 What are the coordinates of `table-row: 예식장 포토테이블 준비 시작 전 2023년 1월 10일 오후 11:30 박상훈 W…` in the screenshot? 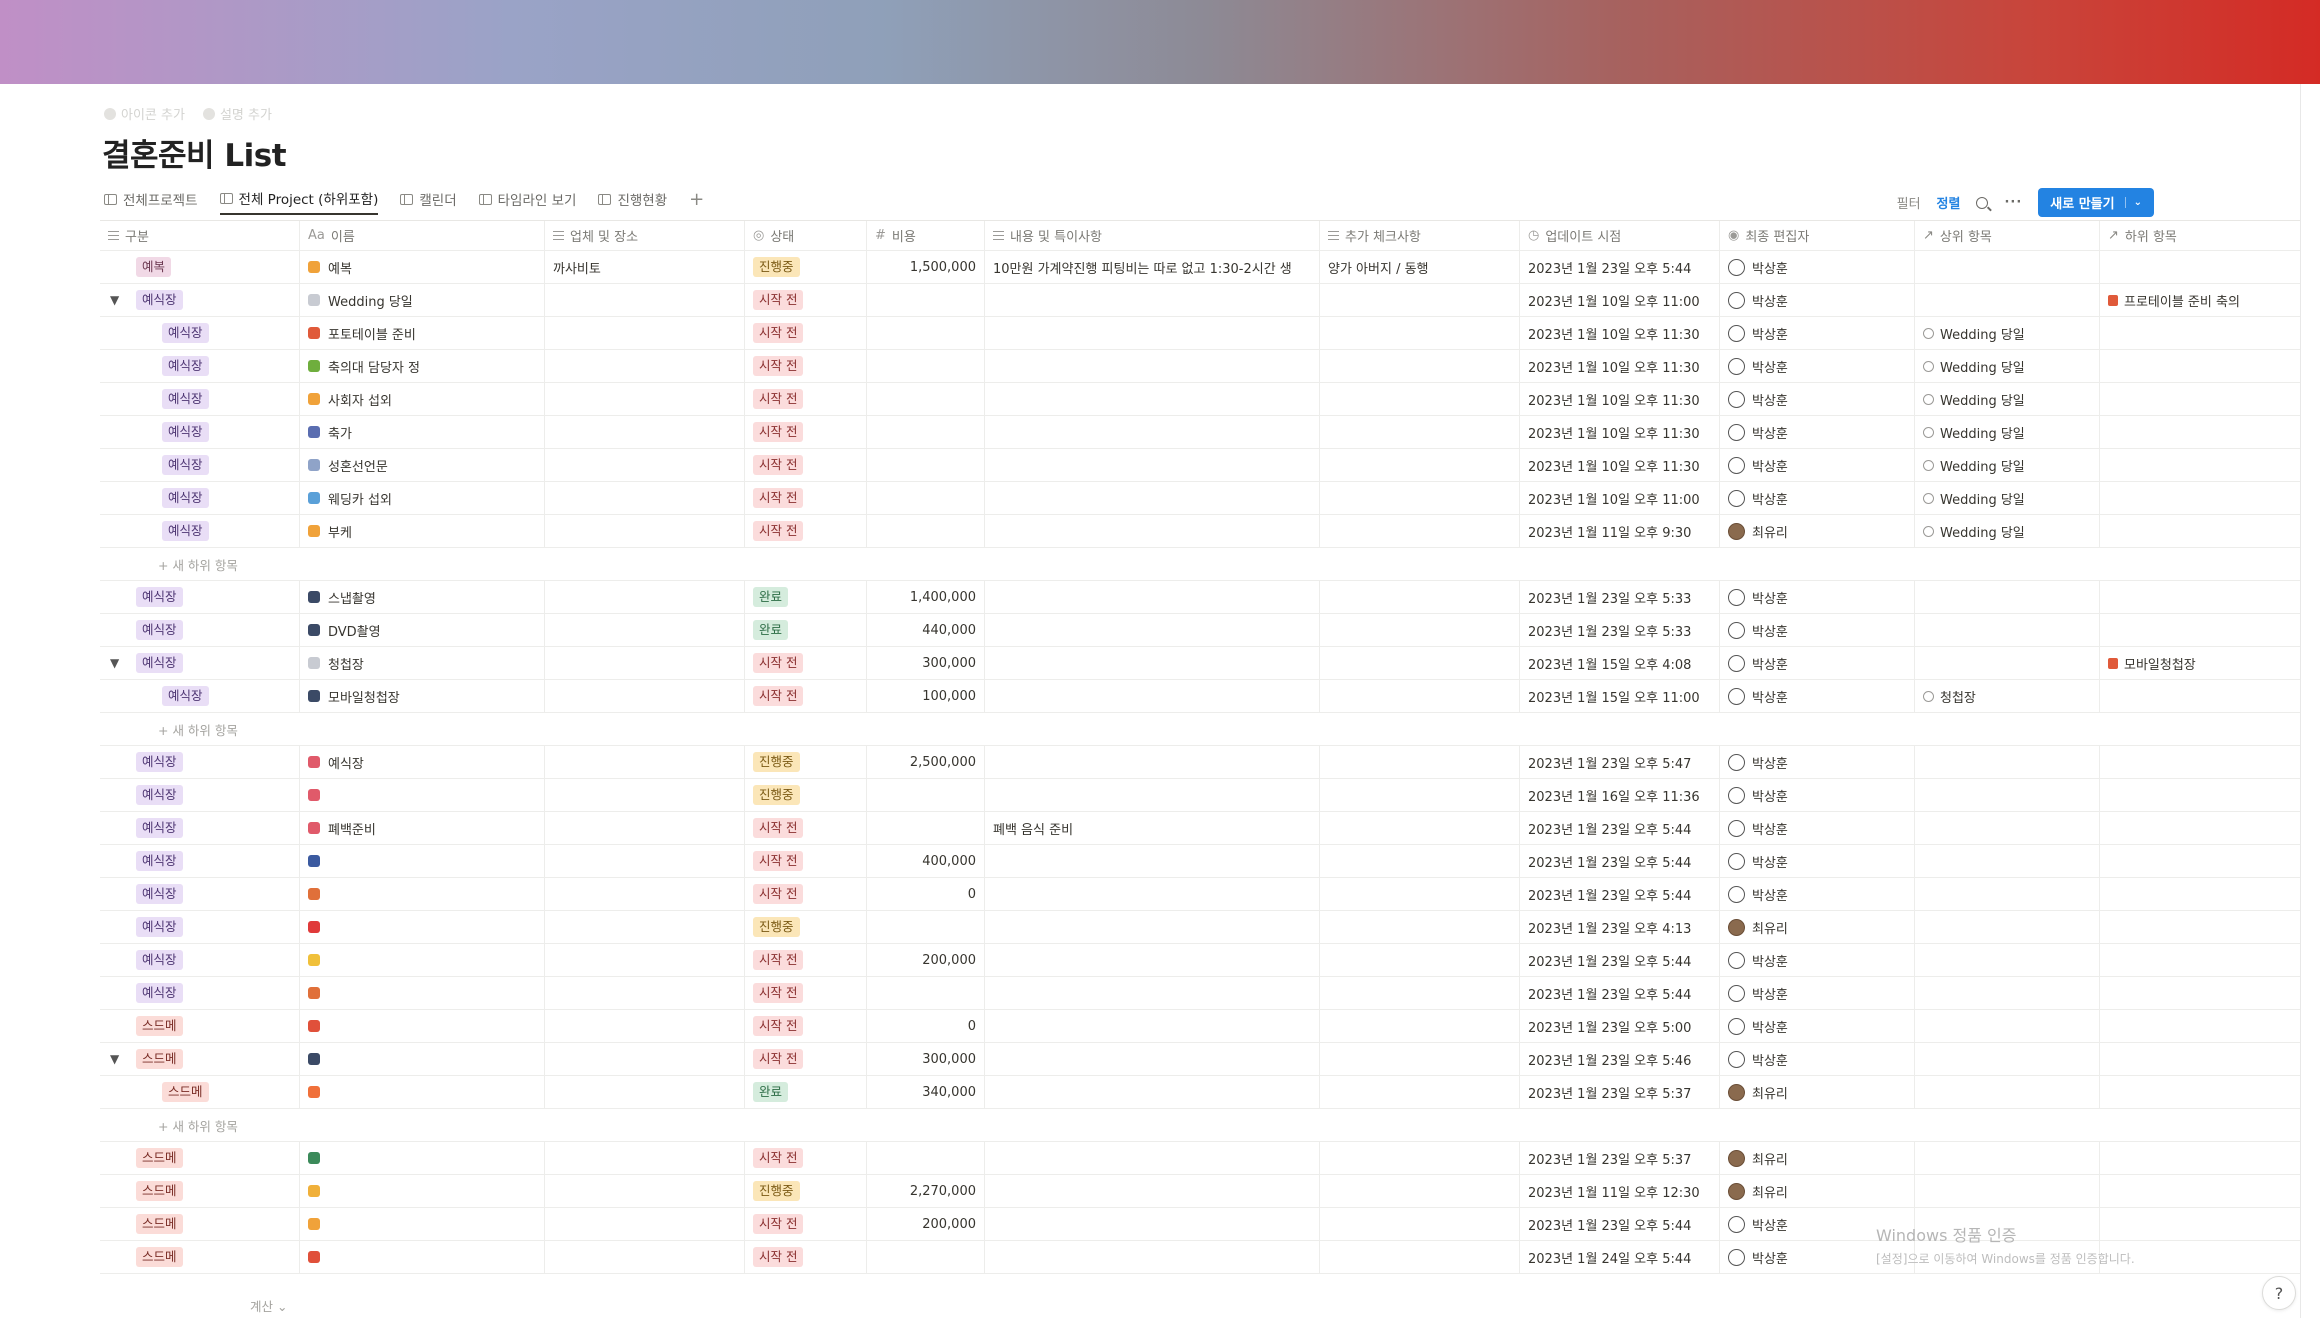 It's located at (1200, 333).